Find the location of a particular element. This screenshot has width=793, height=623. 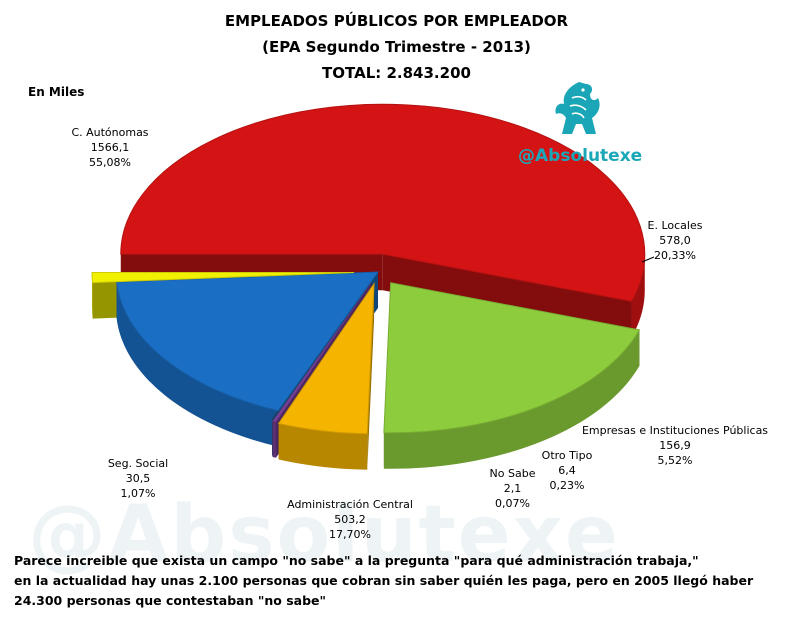

pie-slice-empresas-e-instituciones-p-blicas is located at coordinates (326, 358).